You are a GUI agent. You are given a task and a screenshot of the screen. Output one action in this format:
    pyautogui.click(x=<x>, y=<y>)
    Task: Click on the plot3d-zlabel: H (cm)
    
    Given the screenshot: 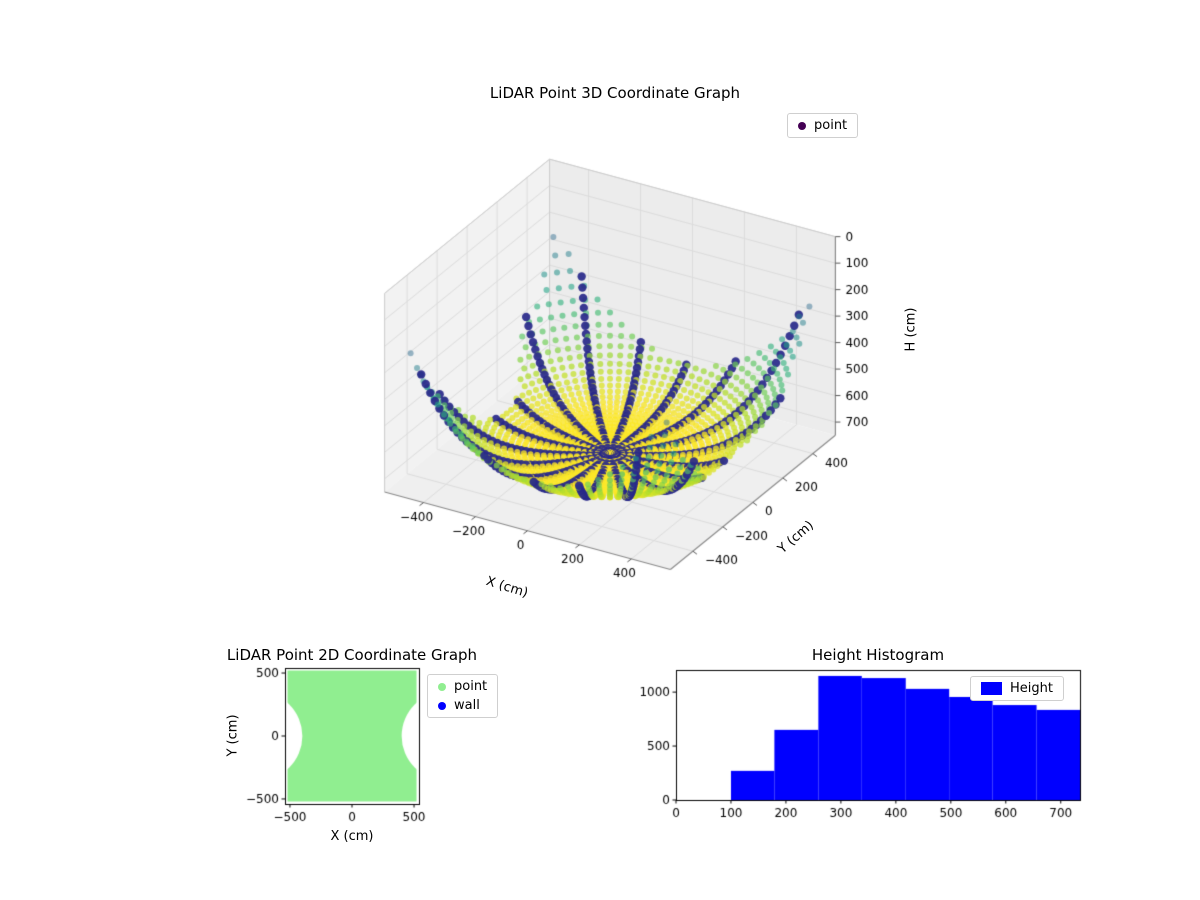 What is the action you would take?
    pyautogui.click(x=911, y=329)
    